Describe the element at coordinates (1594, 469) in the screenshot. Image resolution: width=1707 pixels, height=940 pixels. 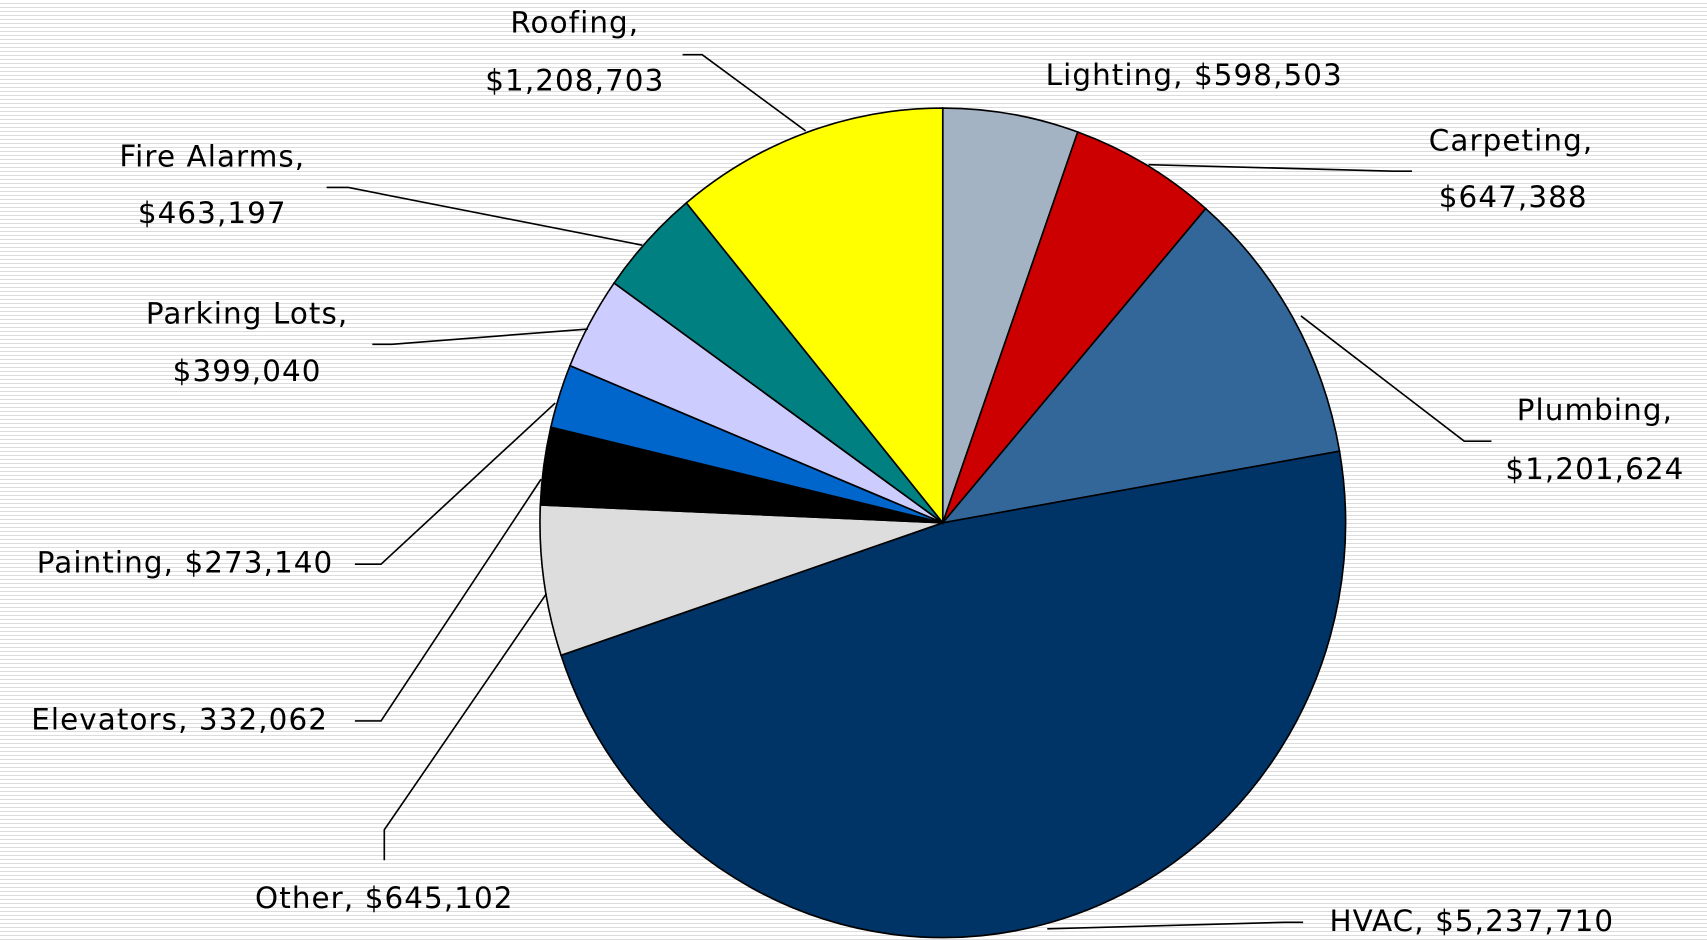
I see `slice-label: $1,201,624` at that location.